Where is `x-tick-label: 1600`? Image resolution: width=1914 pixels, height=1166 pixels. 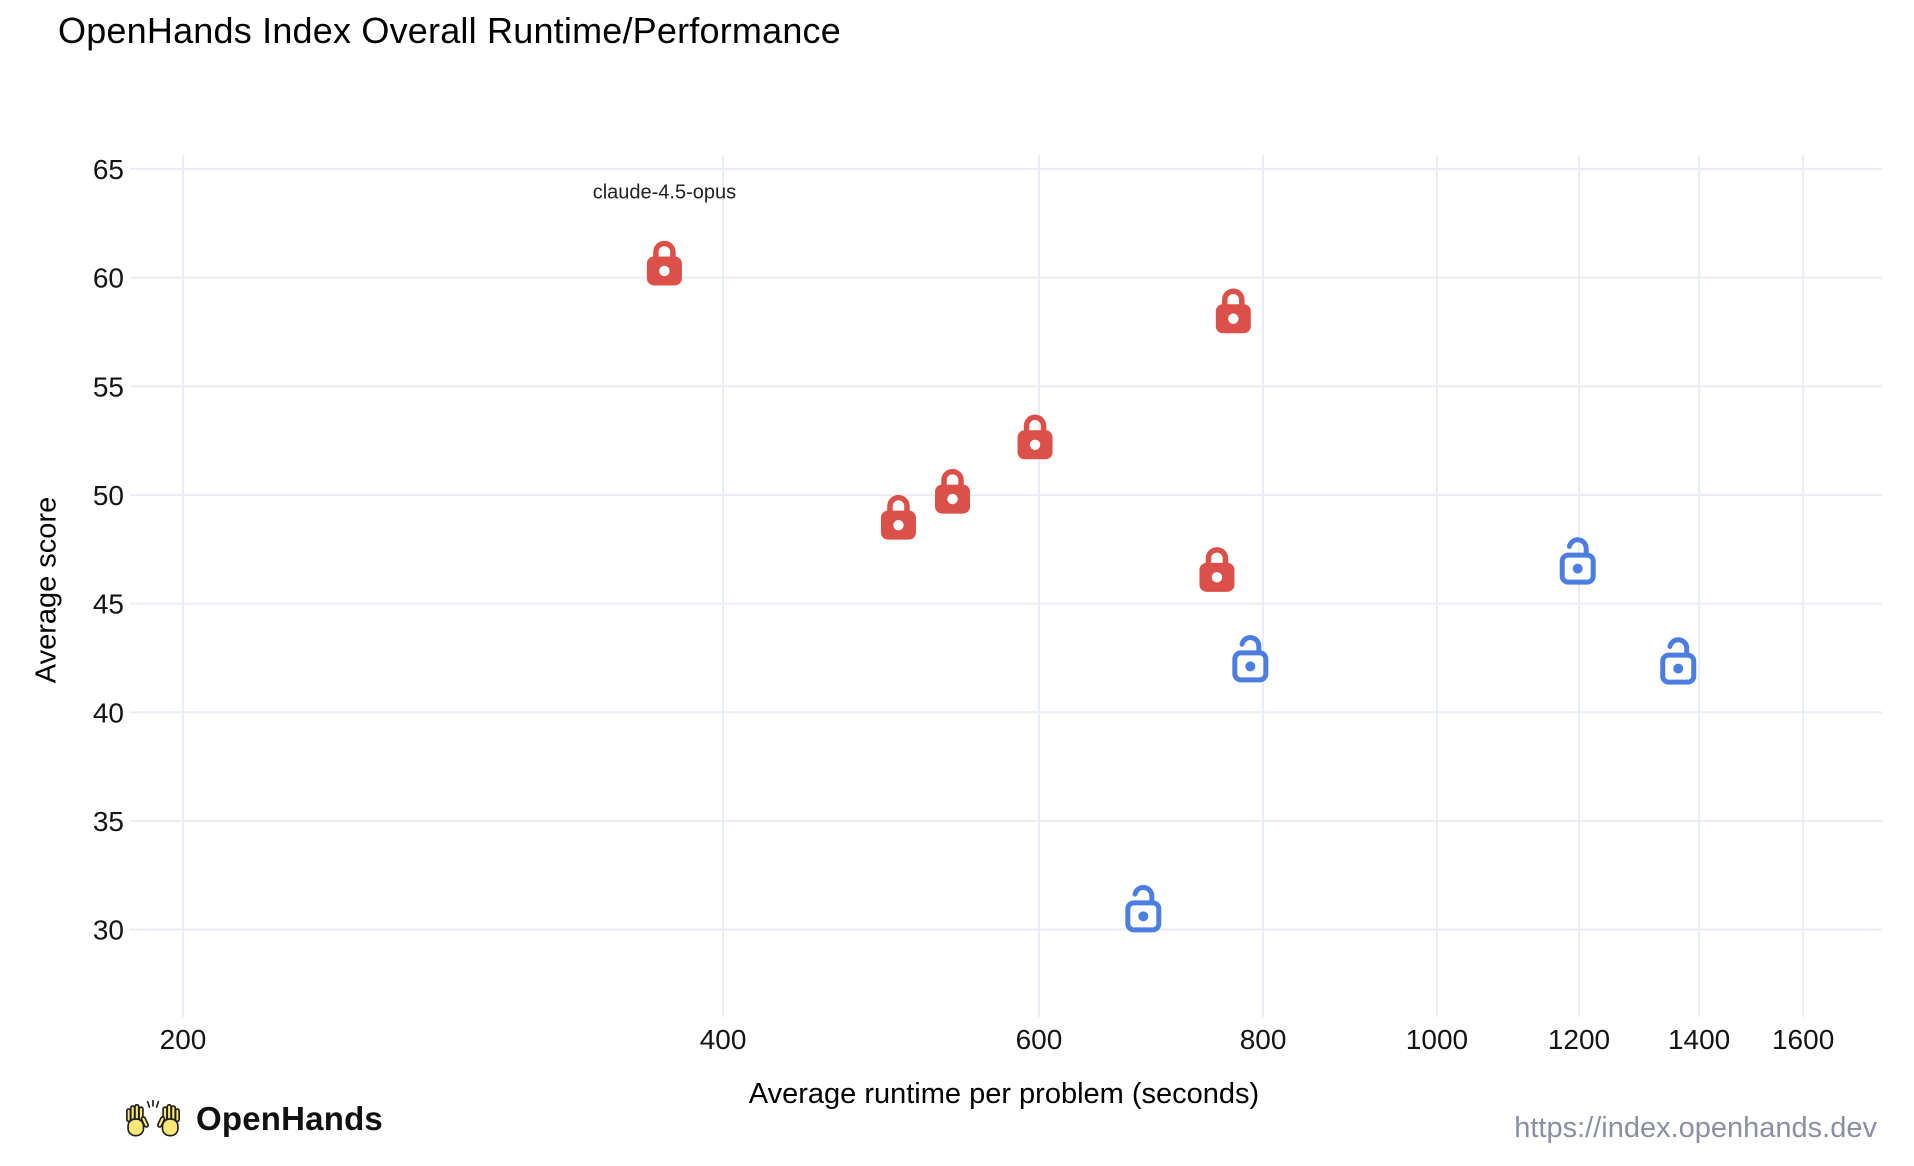
x-tick-label: 1600 is located at coordinates (1803, 1039).